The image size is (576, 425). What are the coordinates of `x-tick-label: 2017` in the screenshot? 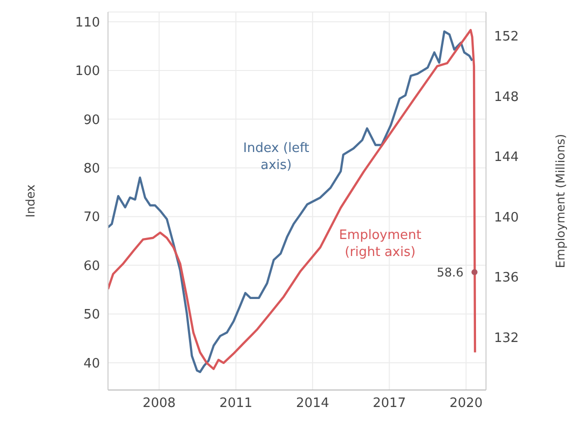 It's located at (389, 404).